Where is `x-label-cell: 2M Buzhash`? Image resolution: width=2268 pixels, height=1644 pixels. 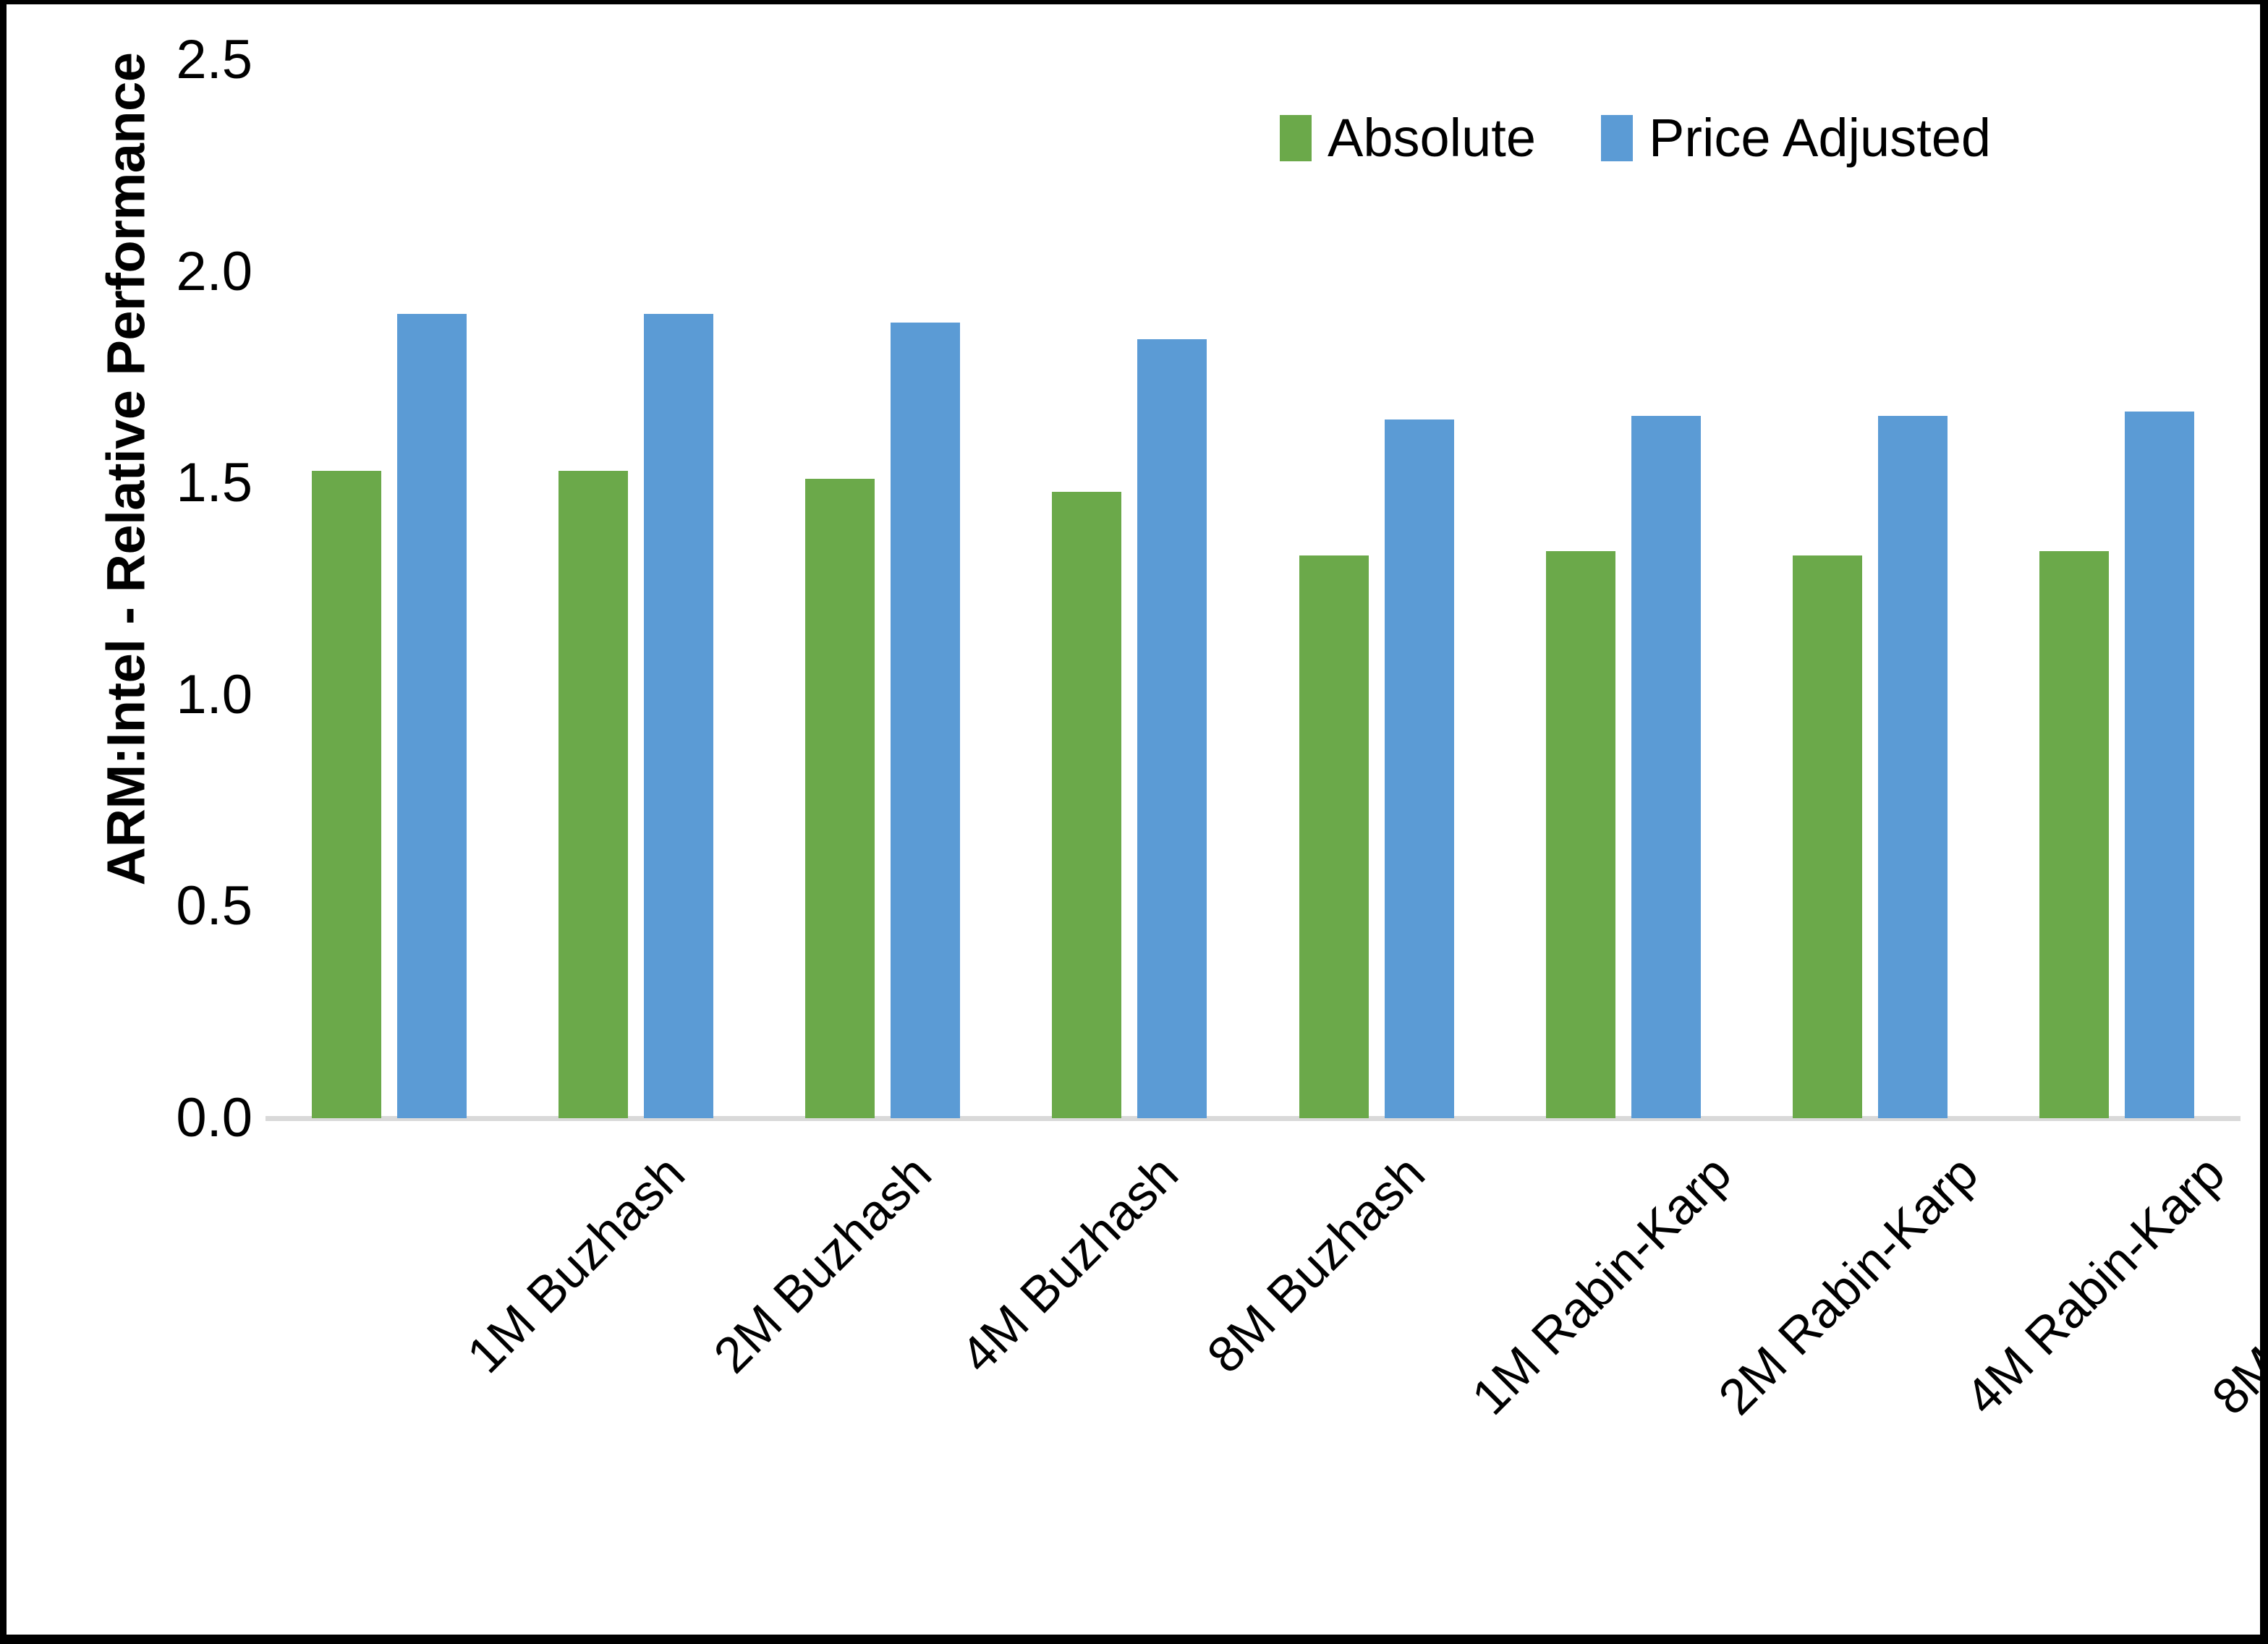 x-label-cell: 2M Buzhash is located at coordinates (727, 1318).